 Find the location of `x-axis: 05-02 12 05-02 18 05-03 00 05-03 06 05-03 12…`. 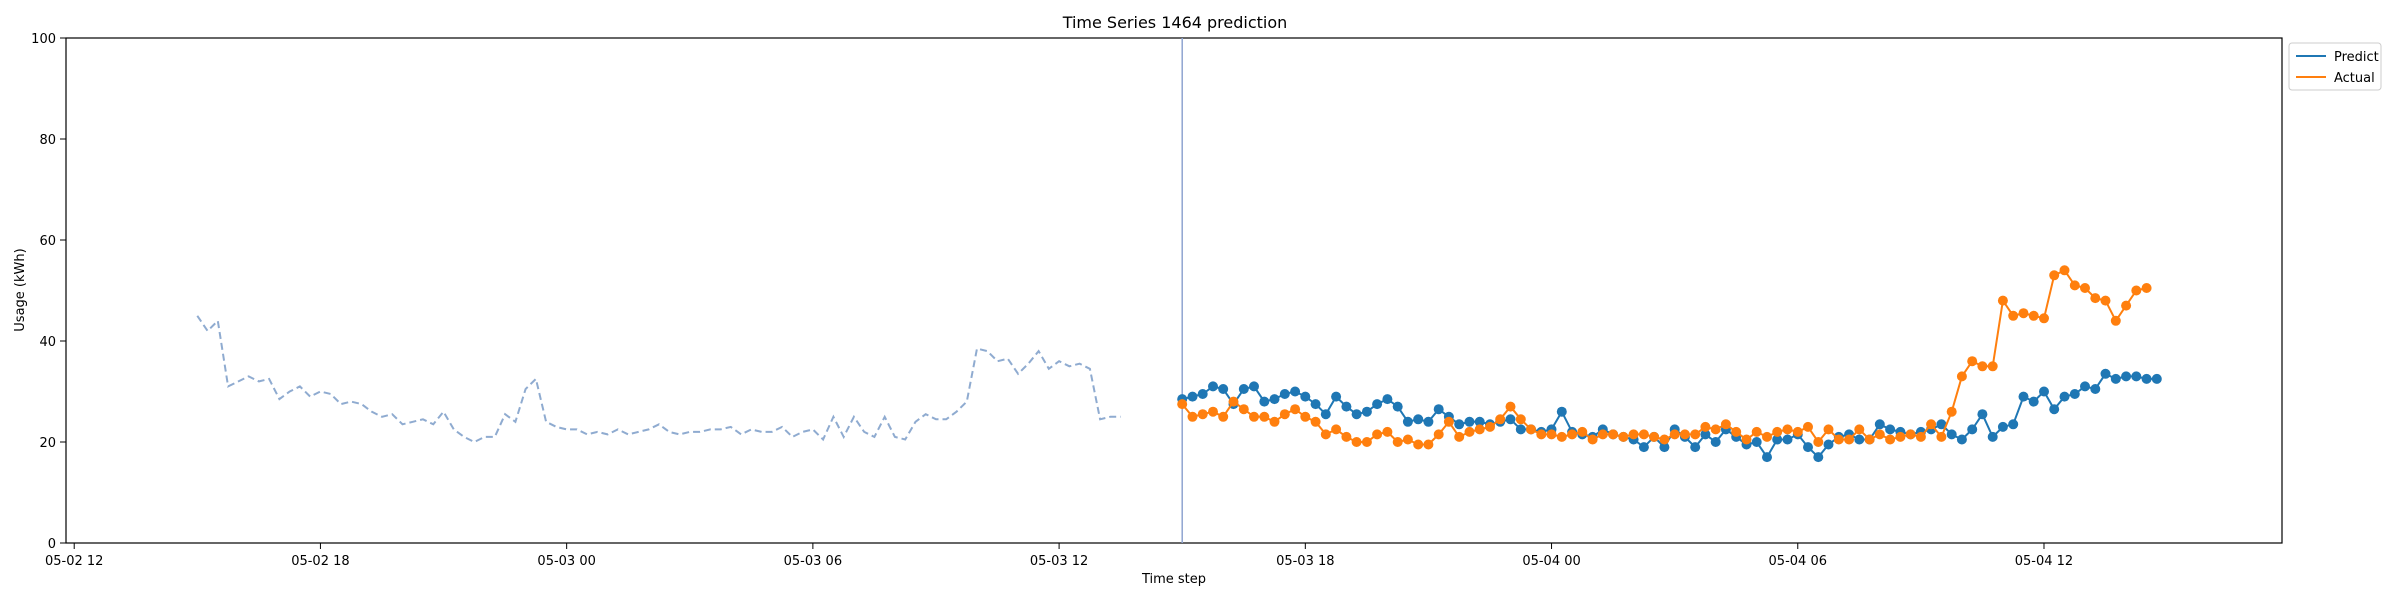

x-axis: 05-02 12 05-02 18 05-03 00 05-03 06 05-03 12… is located at coordinates (1059, 556).